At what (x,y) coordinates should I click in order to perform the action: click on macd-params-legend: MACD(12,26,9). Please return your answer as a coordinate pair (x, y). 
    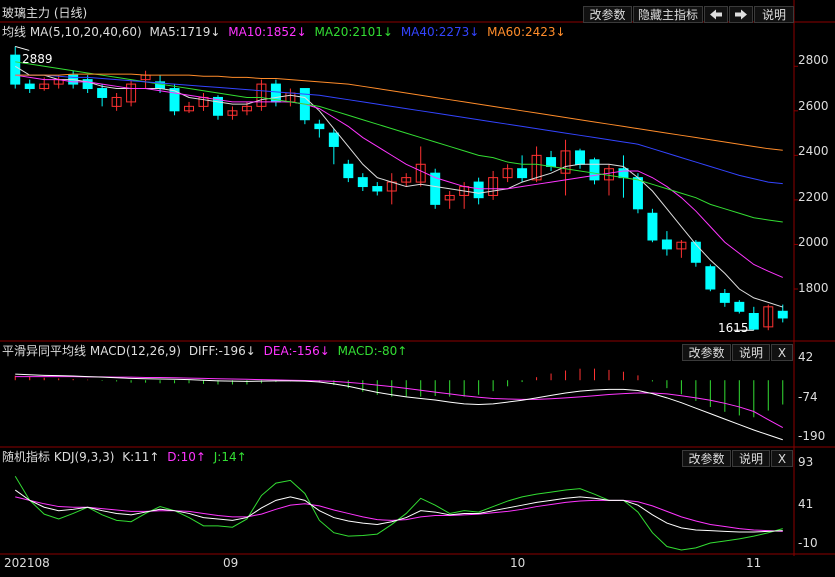
    Looking at the image, I should click on (135, 351).